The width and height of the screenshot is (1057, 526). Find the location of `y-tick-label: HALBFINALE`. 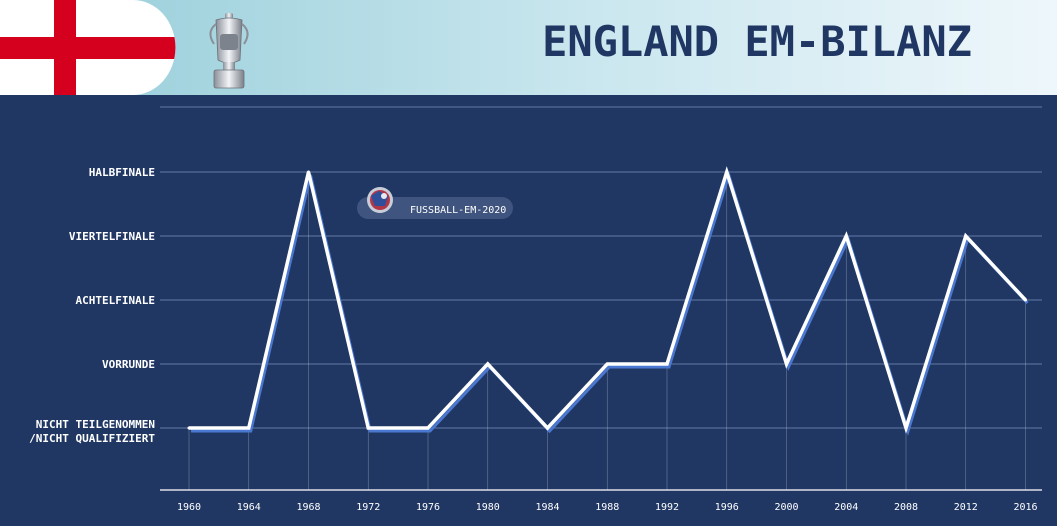

y-tick-label: HALBFINALE is located at coordinates (122, 172).